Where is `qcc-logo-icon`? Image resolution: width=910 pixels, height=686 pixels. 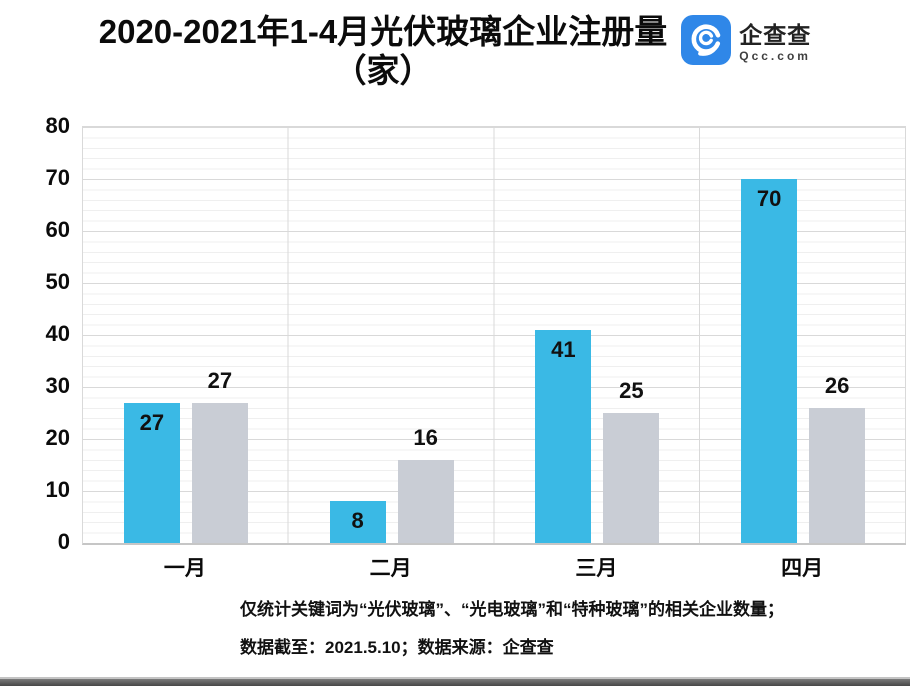 qcc-logo-icon is located at coordinates (706, 42).